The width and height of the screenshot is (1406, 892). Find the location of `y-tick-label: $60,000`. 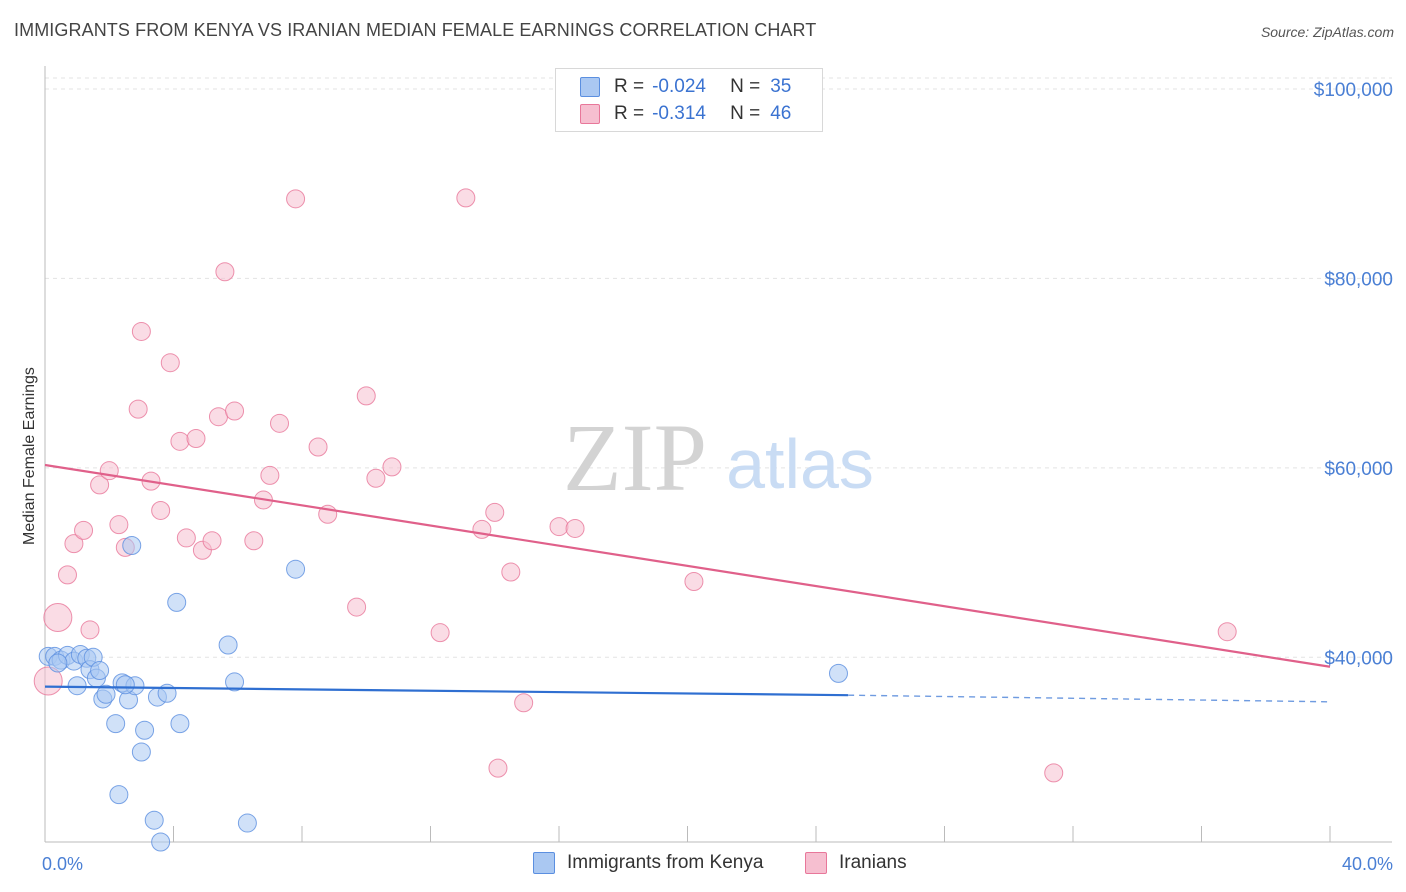

y-tick-label: $60,000 is located at coordinates (1358, 469).